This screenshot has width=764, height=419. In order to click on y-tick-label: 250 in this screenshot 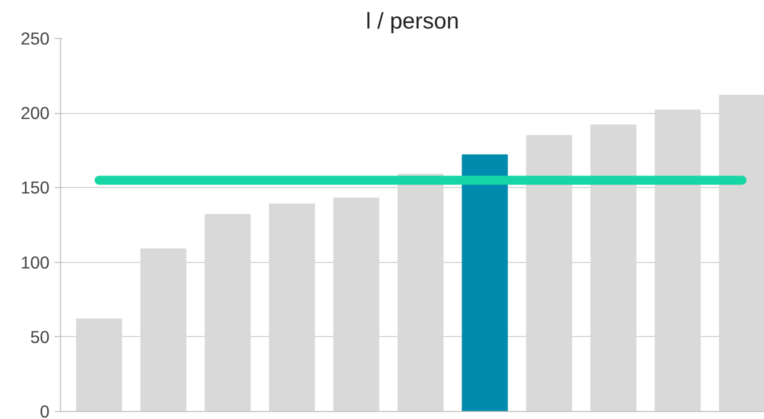, I will do `click(35, 38)`.